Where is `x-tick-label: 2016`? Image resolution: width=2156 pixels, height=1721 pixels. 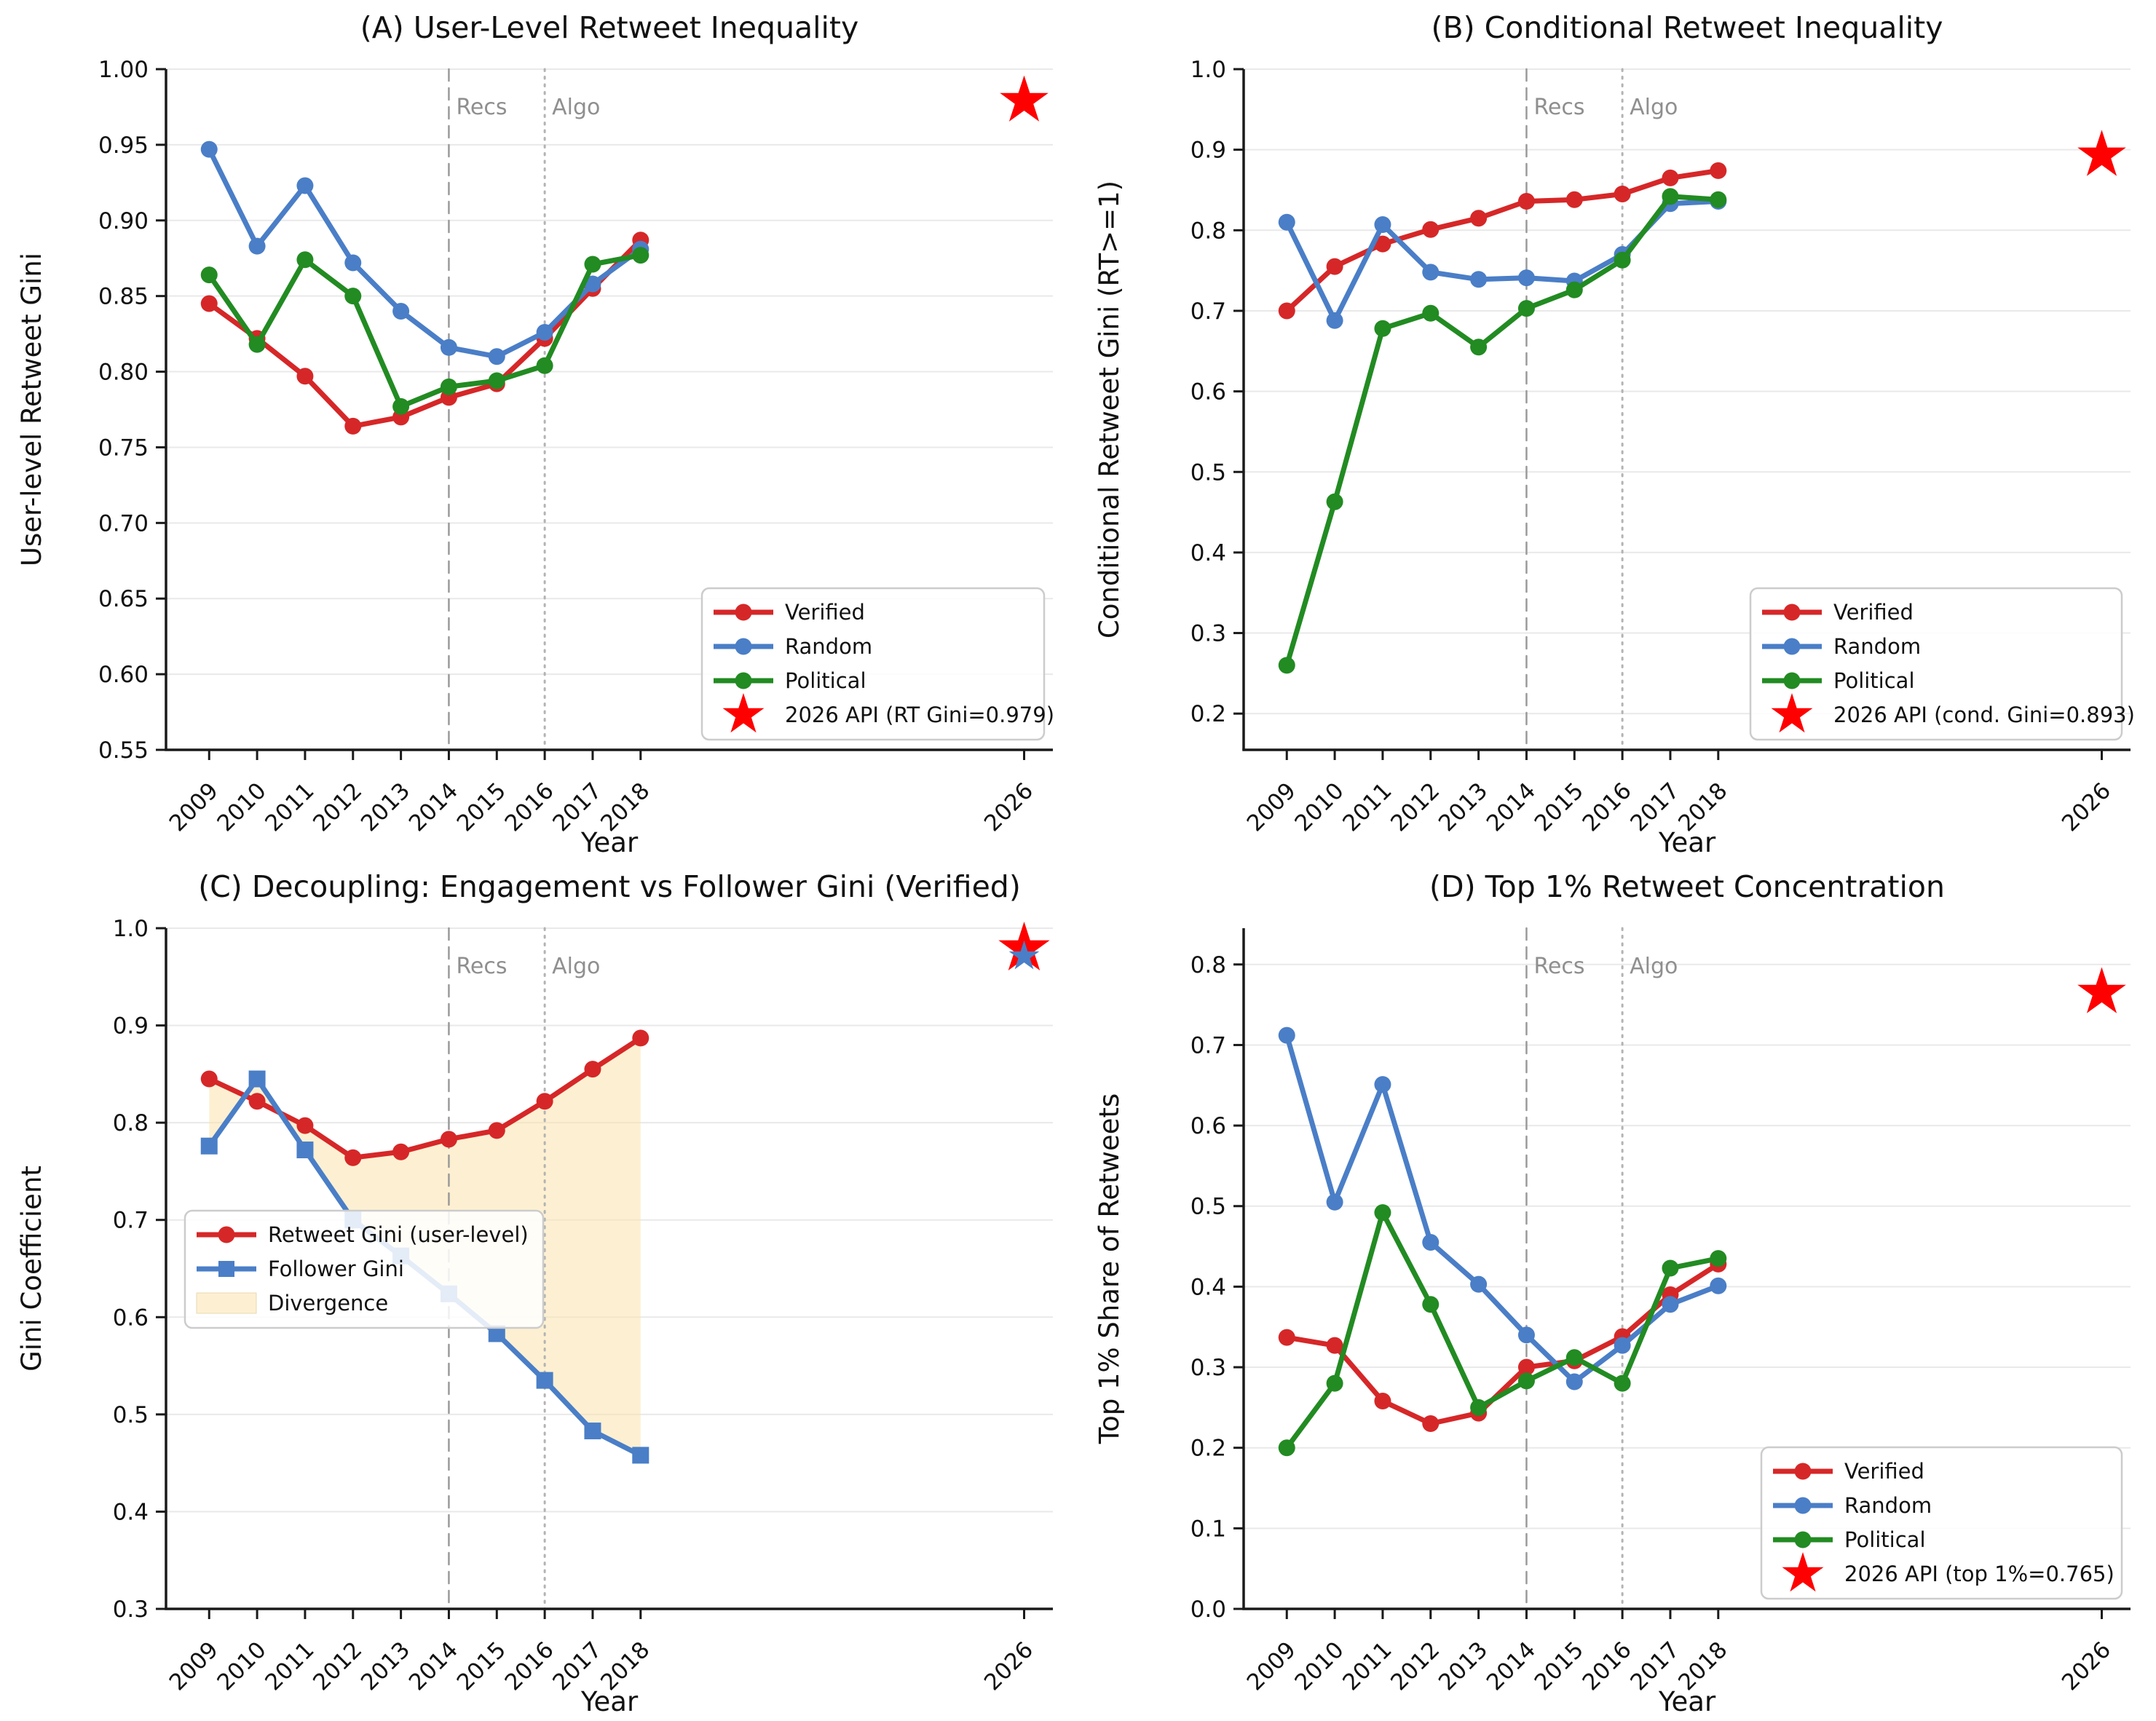
x-tick-label: 2016 is located at coordinates (1608, 1667).